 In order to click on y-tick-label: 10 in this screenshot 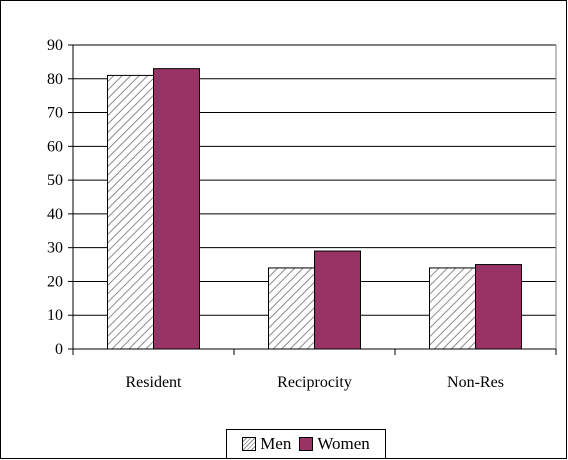, I will do `click(55, 315)`.